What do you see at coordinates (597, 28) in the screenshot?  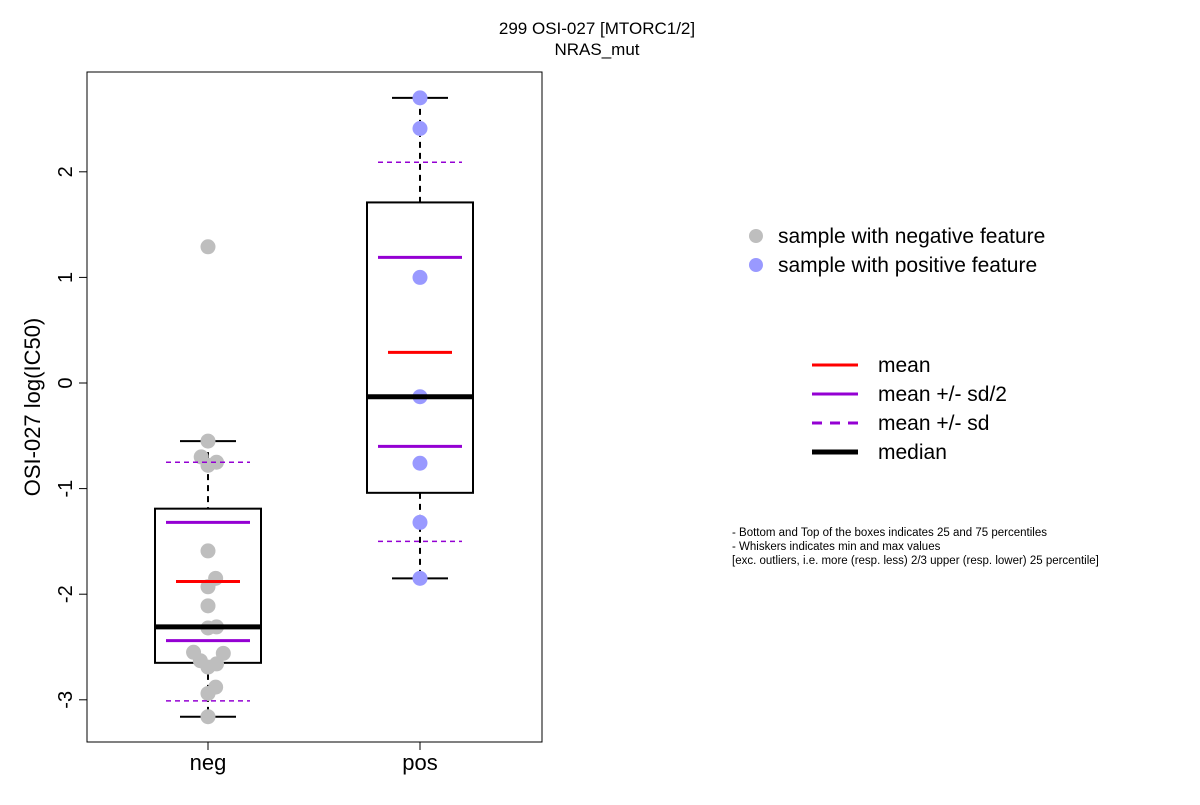 I see `chart-title: 299 OSI-027 [MTORC1/2]` at bounding box center [597, 28].